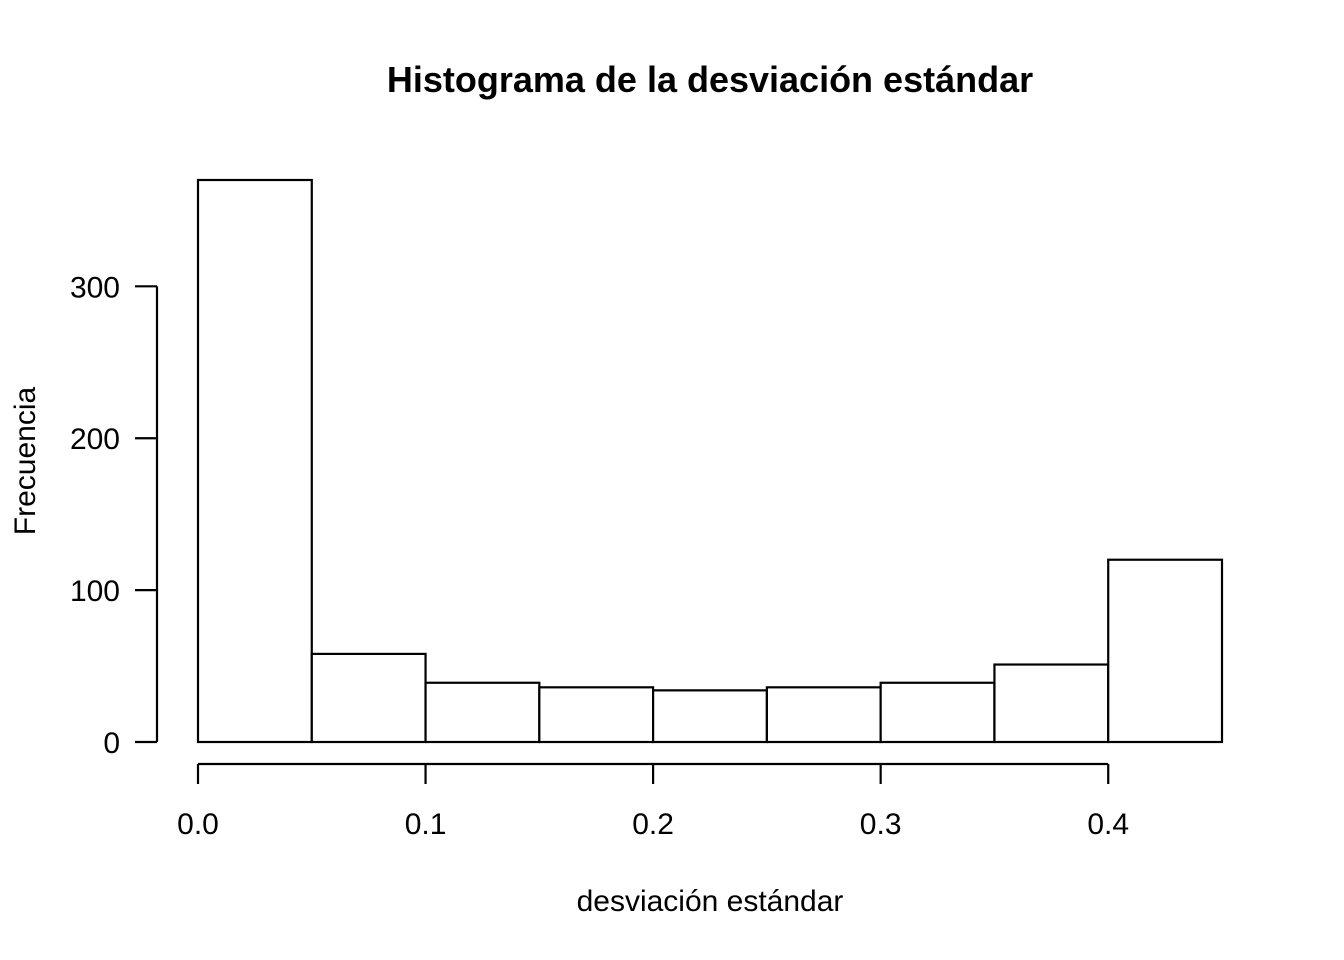  Describe the element at coordinates (653, 801) in the screenshot. I see `x-axis: 0.0 0.1 0.2 0.3 0.4` at that location.